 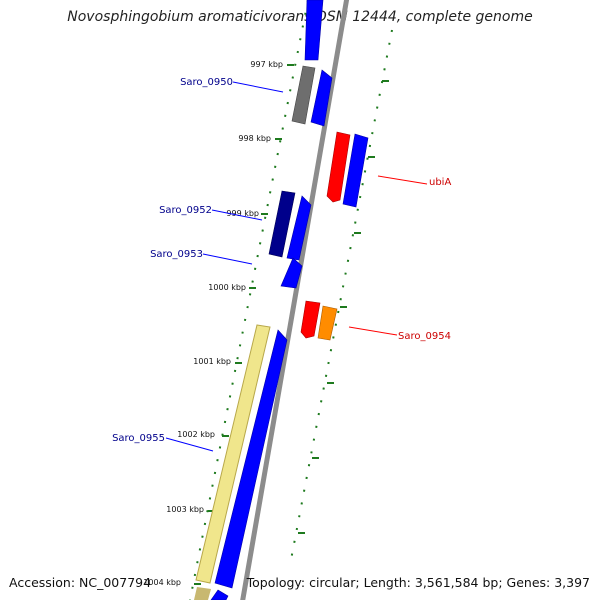 What do you see at coordinates (80, 582) in the screenshot?
I see `accession-text: Accession: NC_007794` at bounding box center [80, 582].